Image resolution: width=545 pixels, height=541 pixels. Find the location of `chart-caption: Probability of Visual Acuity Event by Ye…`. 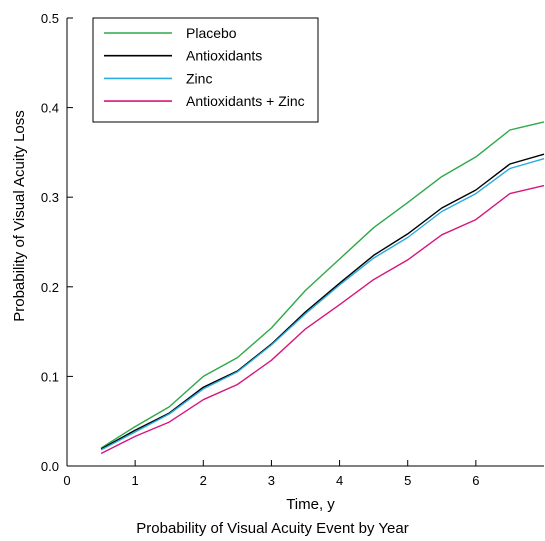

chart-caption: Probability of Visual Acuity Event by Ye… is located at coordinates (272, 528).